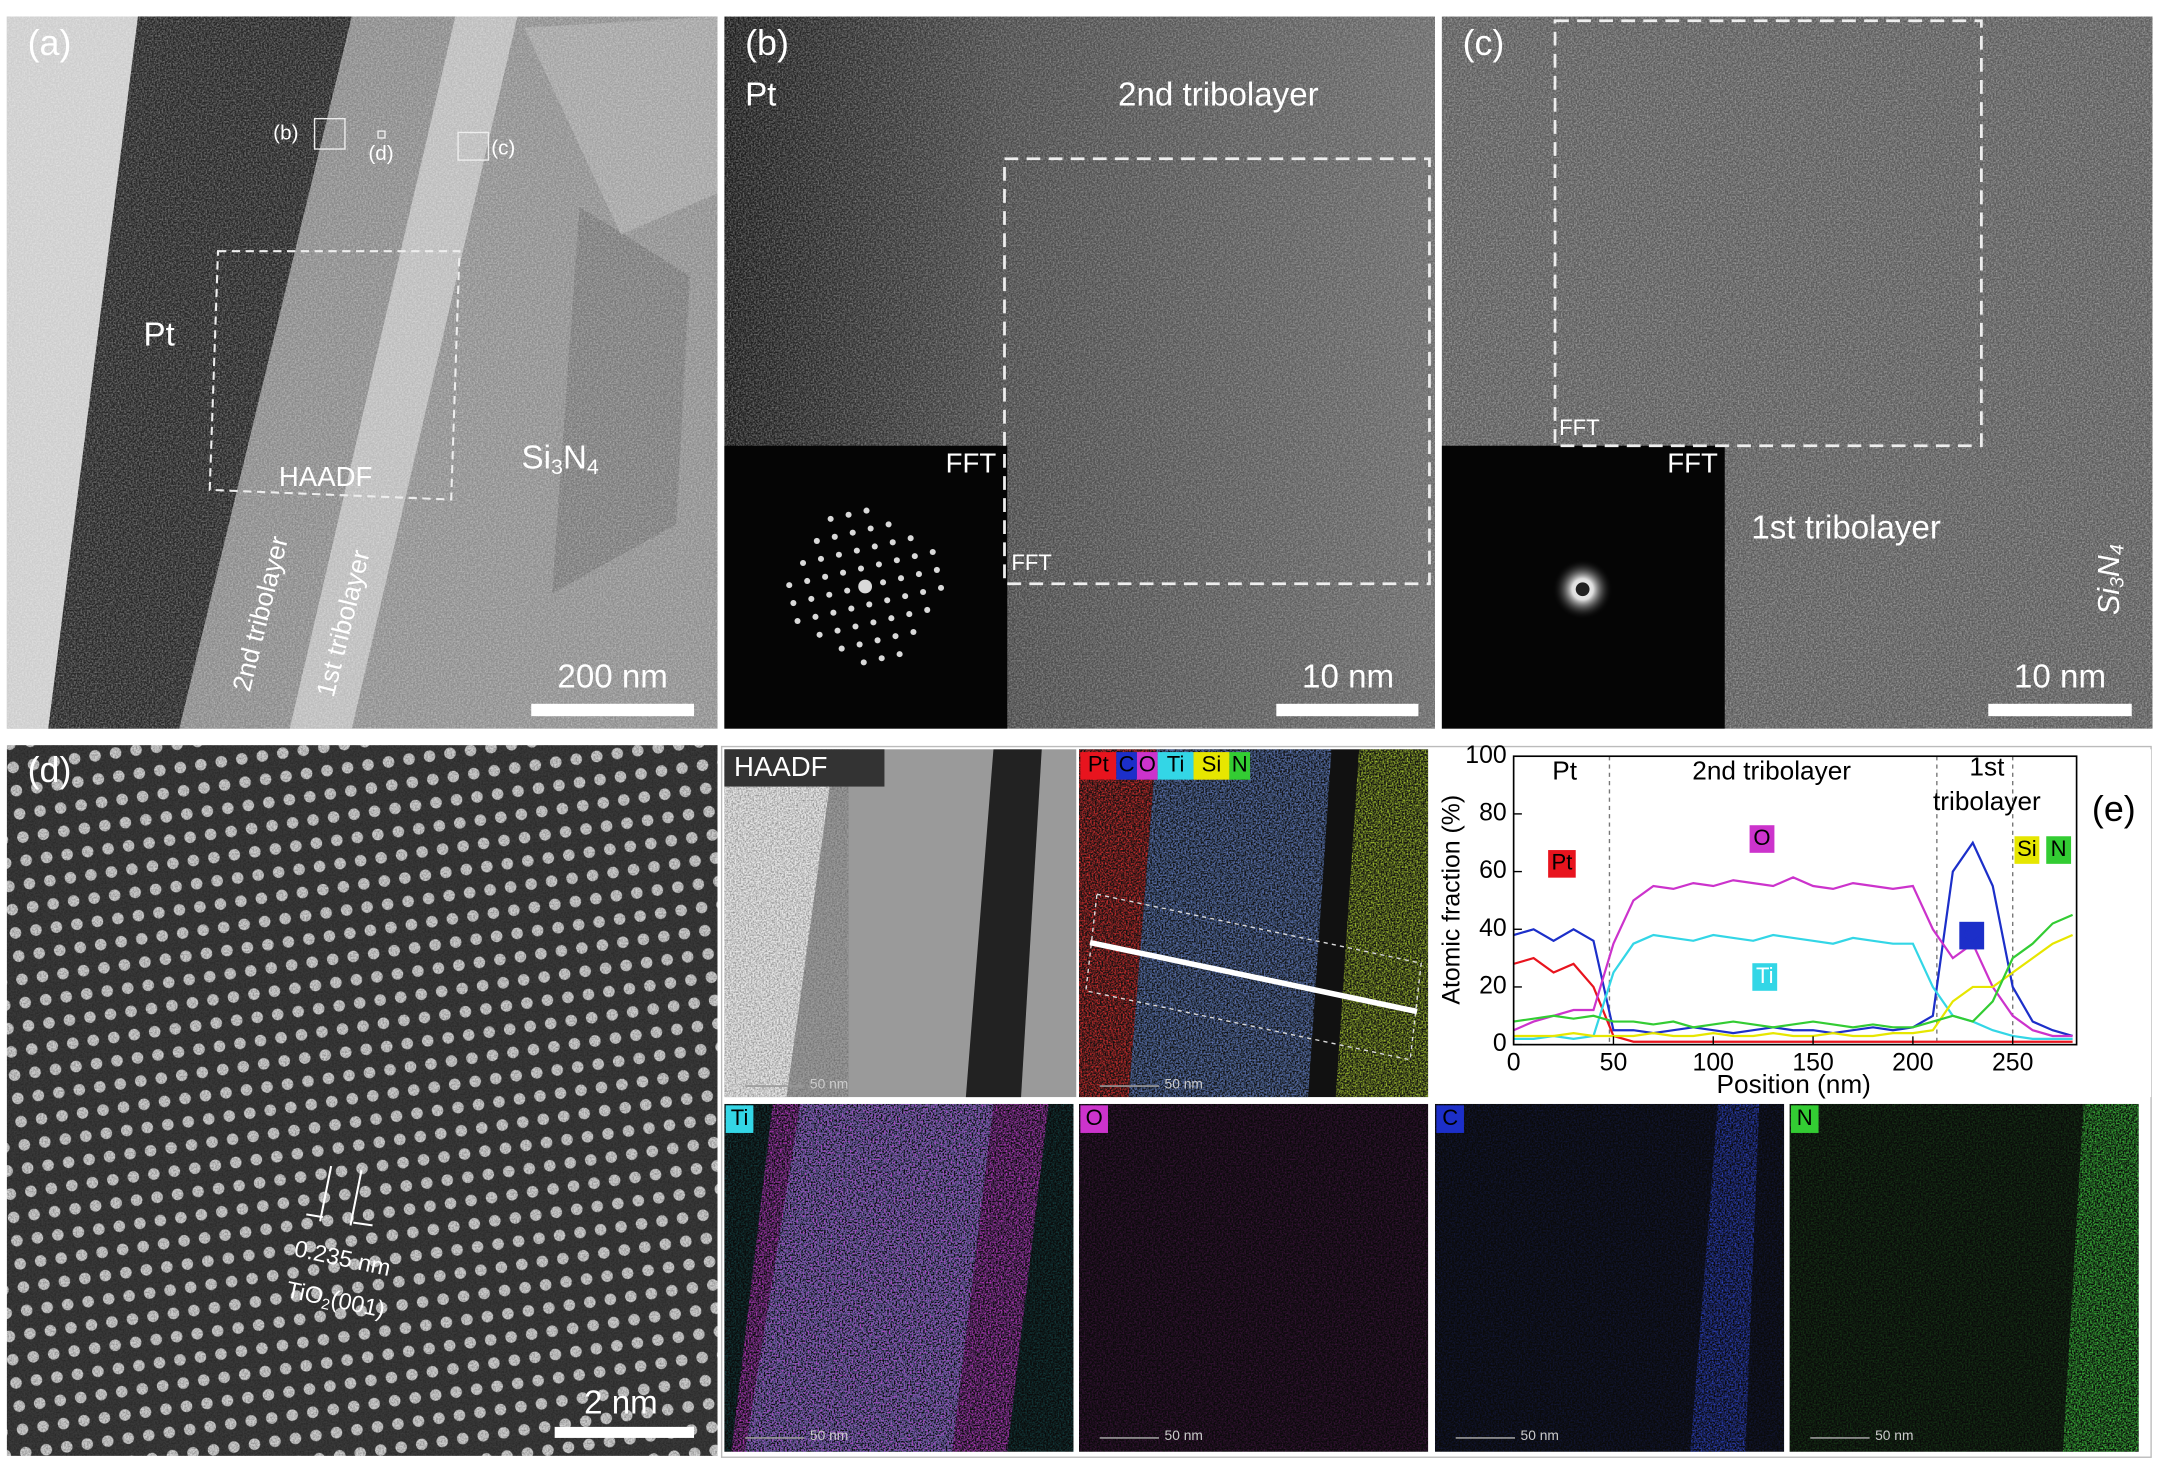 Image resolution: width=2158 pixels, height=1460 pixels. What do you see at coordinates (621, 1403) in the screenshot?
I see `panel-text: 2 nm` at bounding box center [621, 1403].